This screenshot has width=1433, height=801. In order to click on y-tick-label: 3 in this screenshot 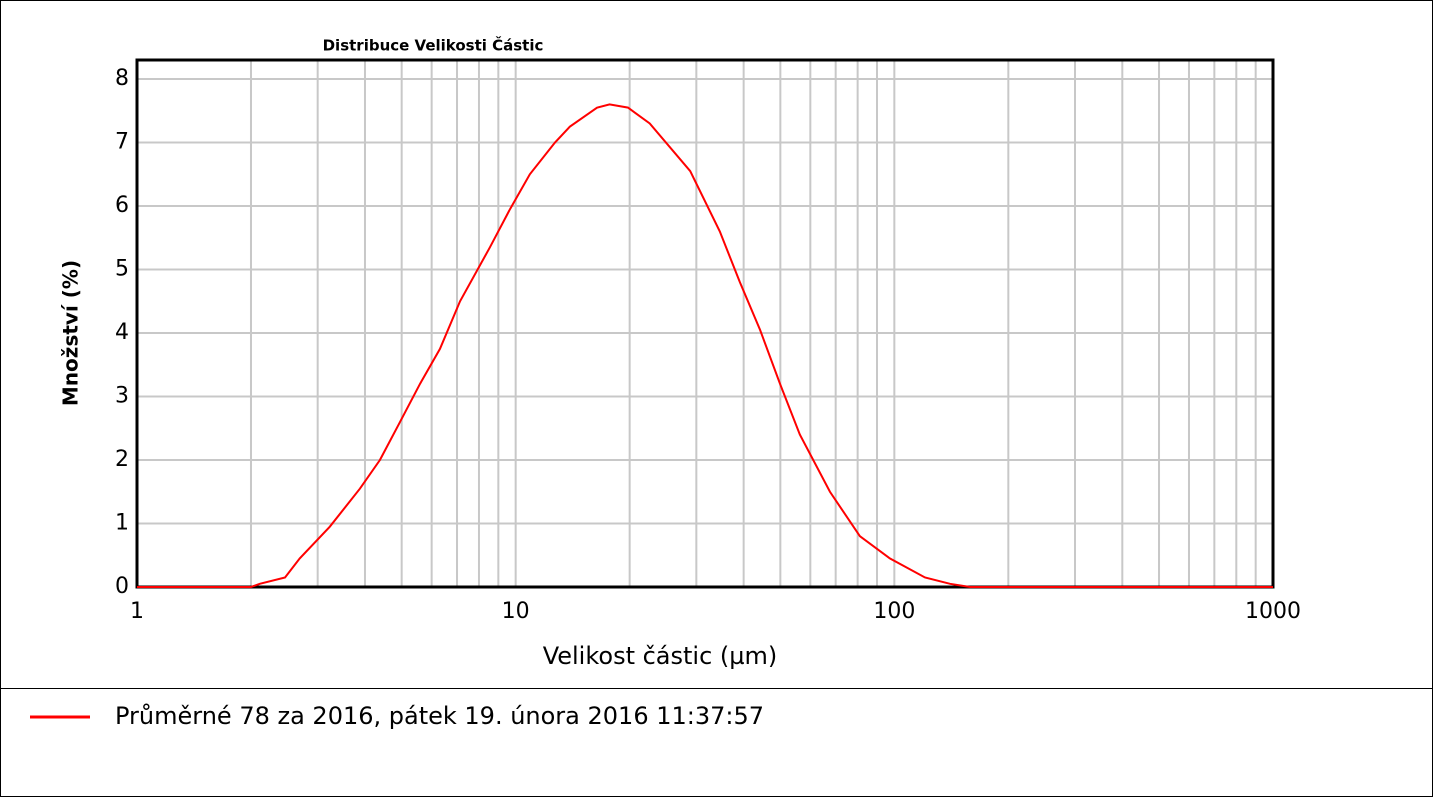, I will do `click(122, 396)`.